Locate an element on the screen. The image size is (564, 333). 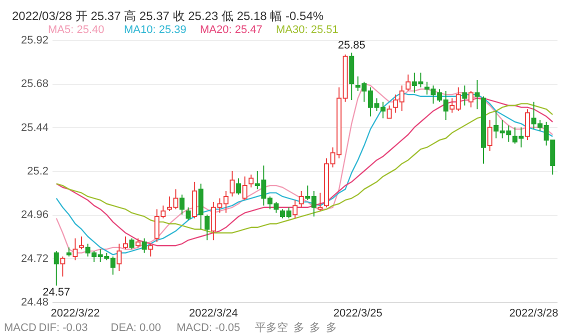
text: 空 is located at coordinates (282, 327).